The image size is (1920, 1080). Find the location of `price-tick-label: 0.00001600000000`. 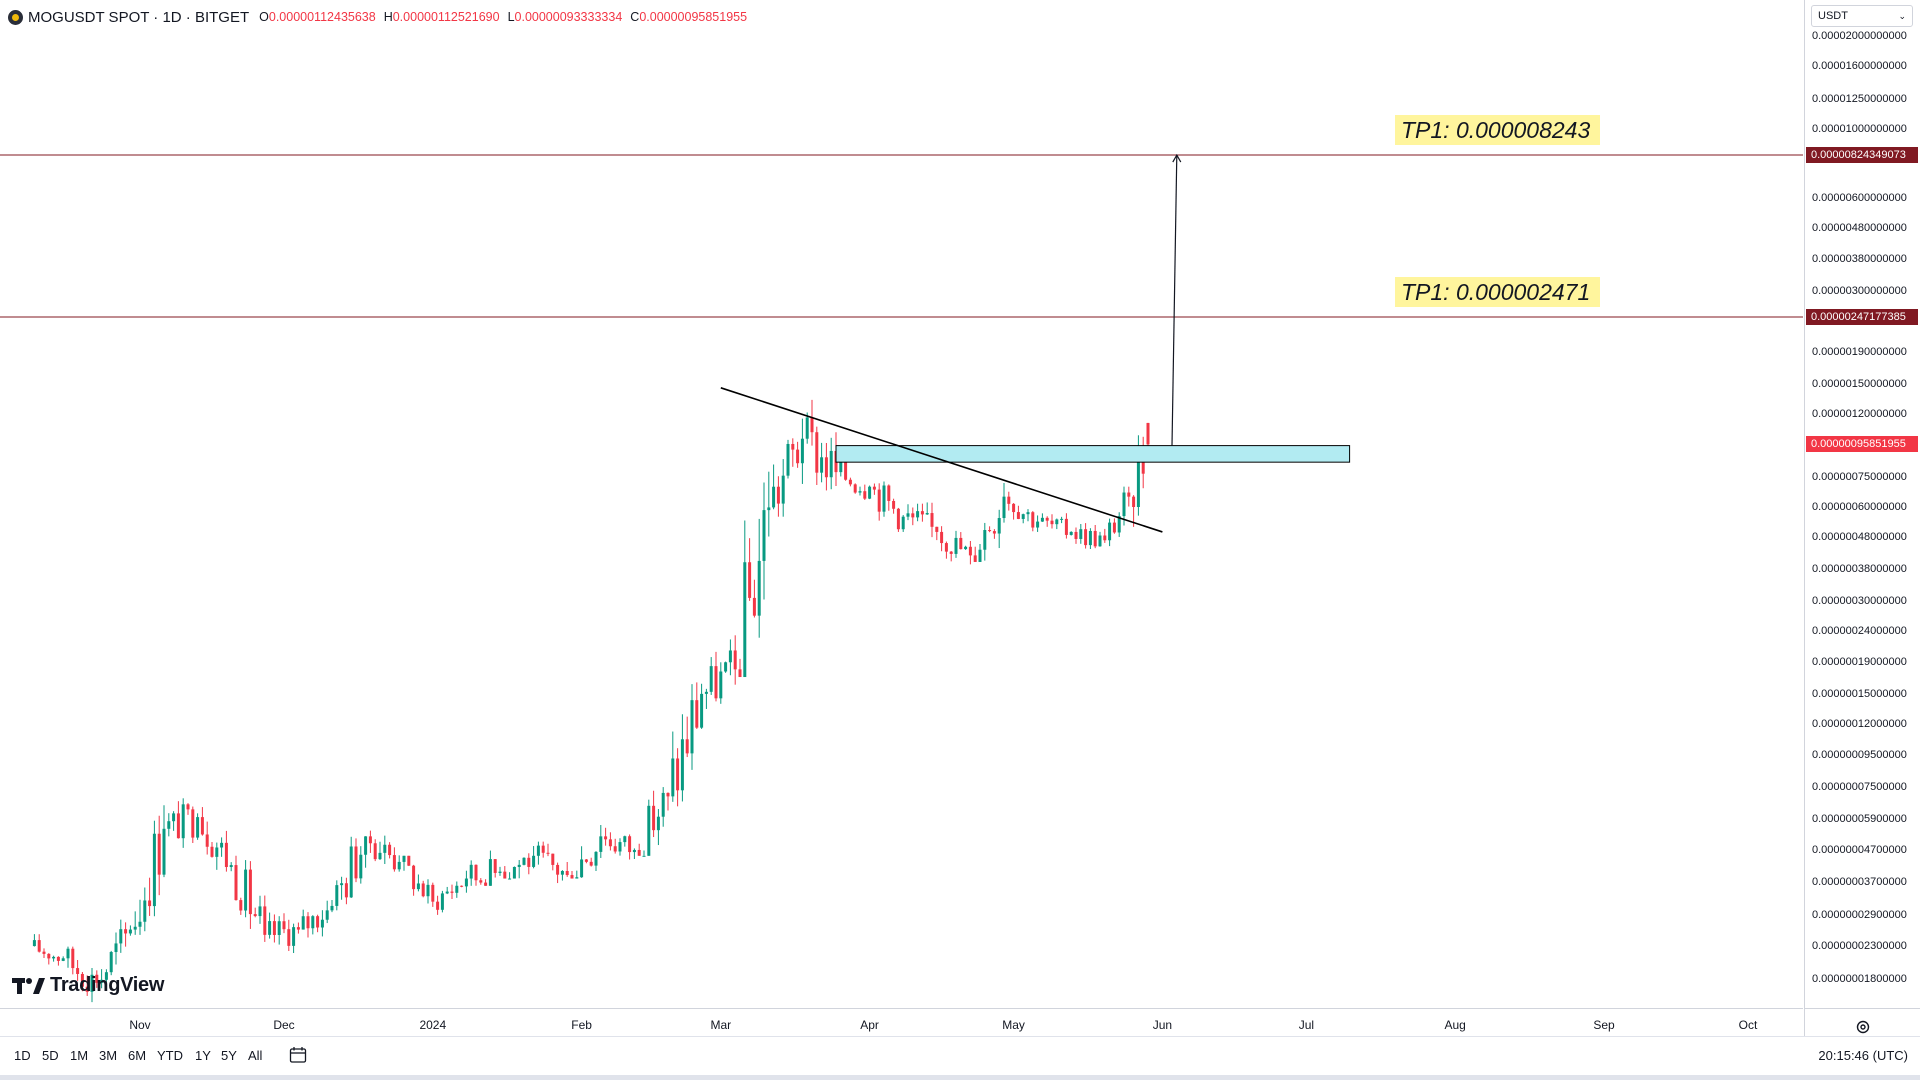

price-tick-label: 0.00001600000000 is located at coordinates (1859, 65).